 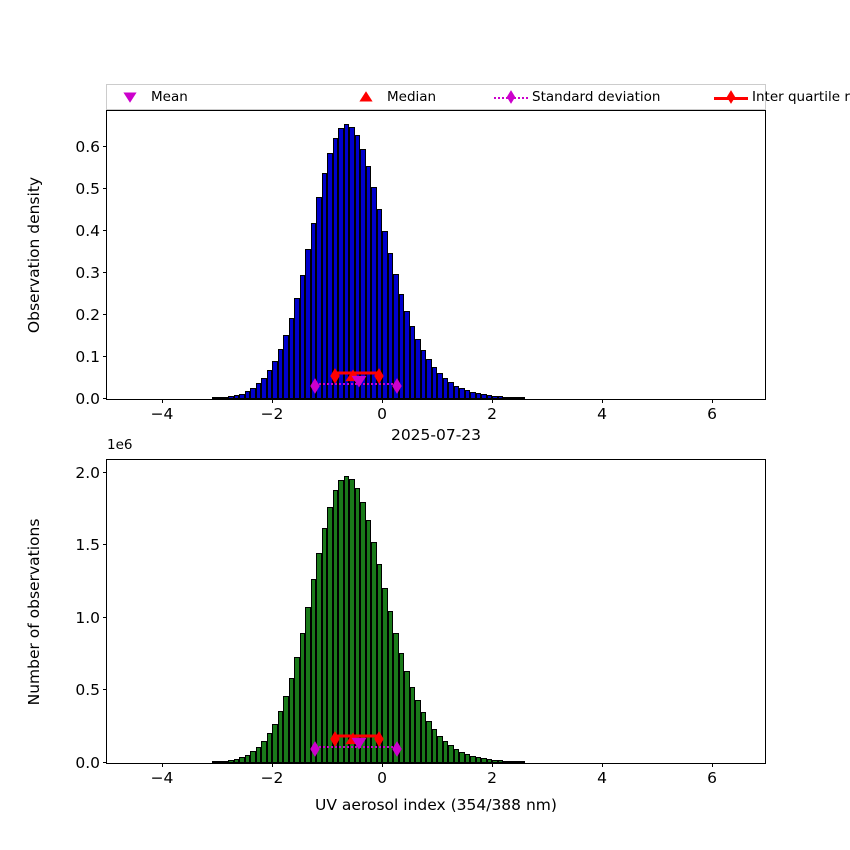 I want to click on y-tick-label: 0.0, so click(x=87, y=763).